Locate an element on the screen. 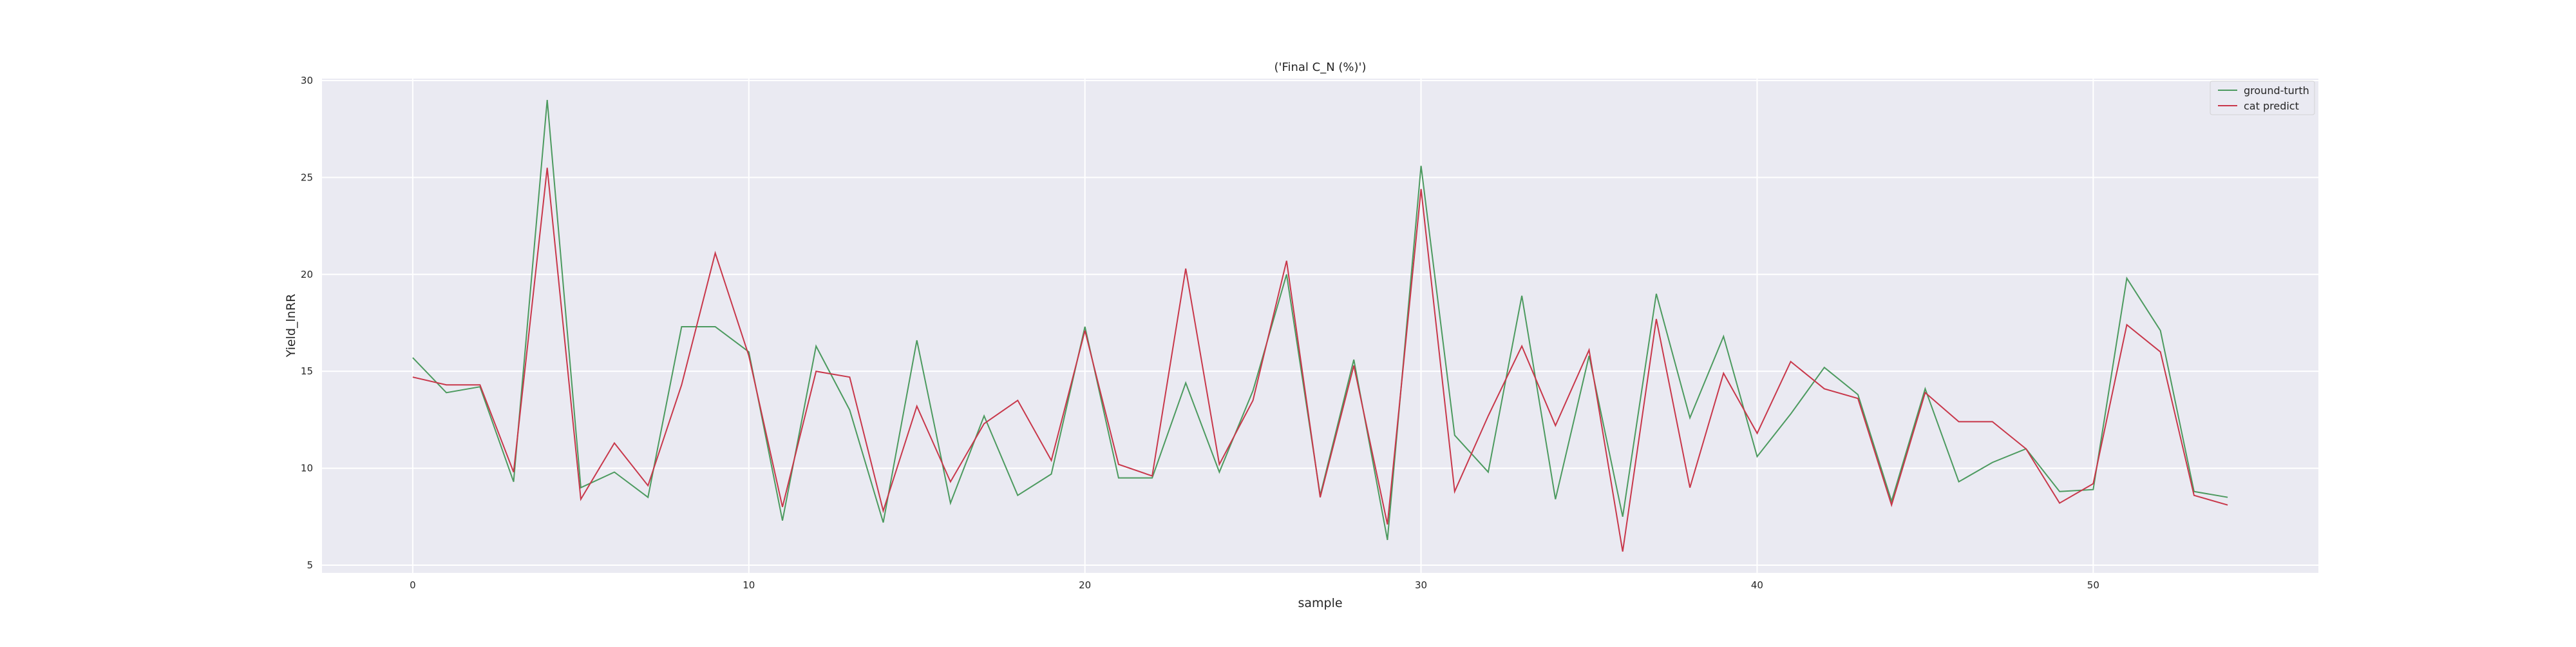  x-tick-label: 30 is located at coordinates (1421, 585).